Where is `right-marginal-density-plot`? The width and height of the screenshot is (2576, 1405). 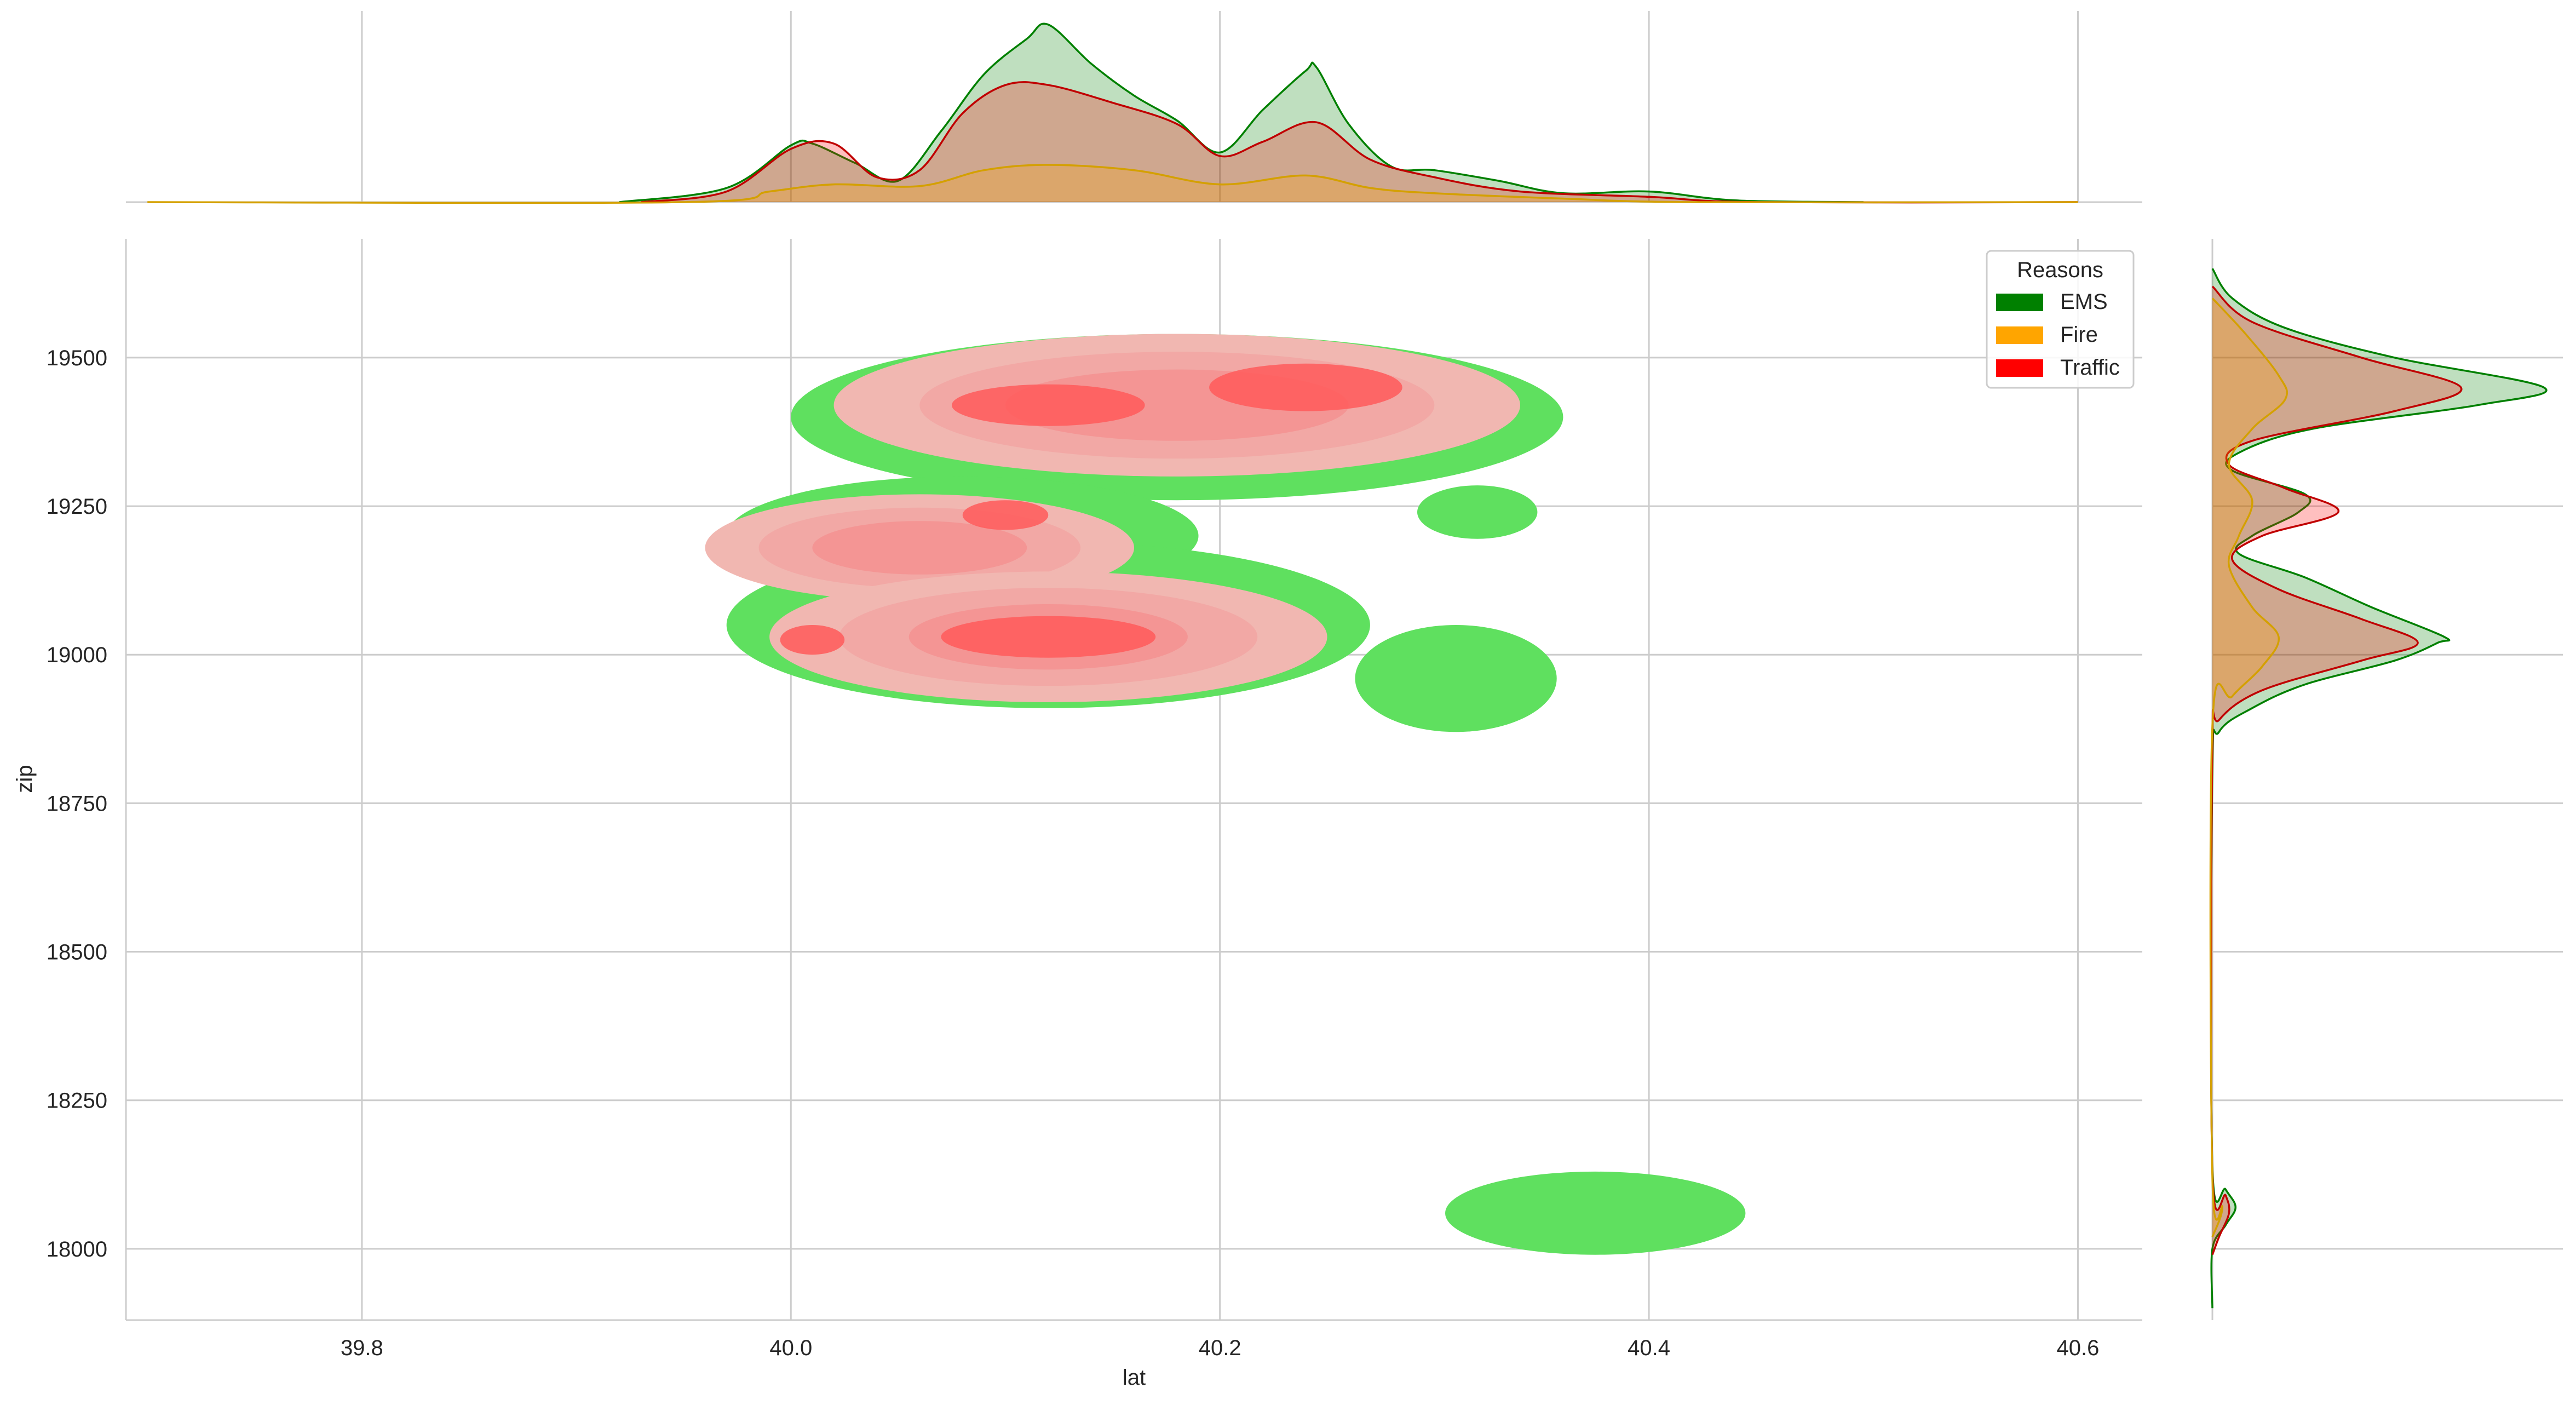
right-marginal-density-plot is located at coordinates (2386, 780).